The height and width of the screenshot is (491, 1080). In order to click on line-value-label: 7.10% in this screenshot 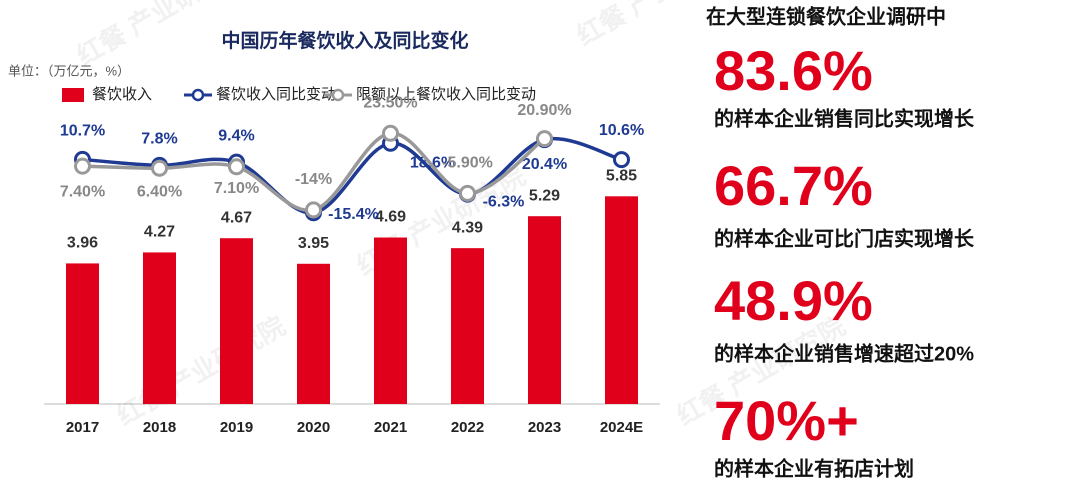, I will do `click(236, 188)`.